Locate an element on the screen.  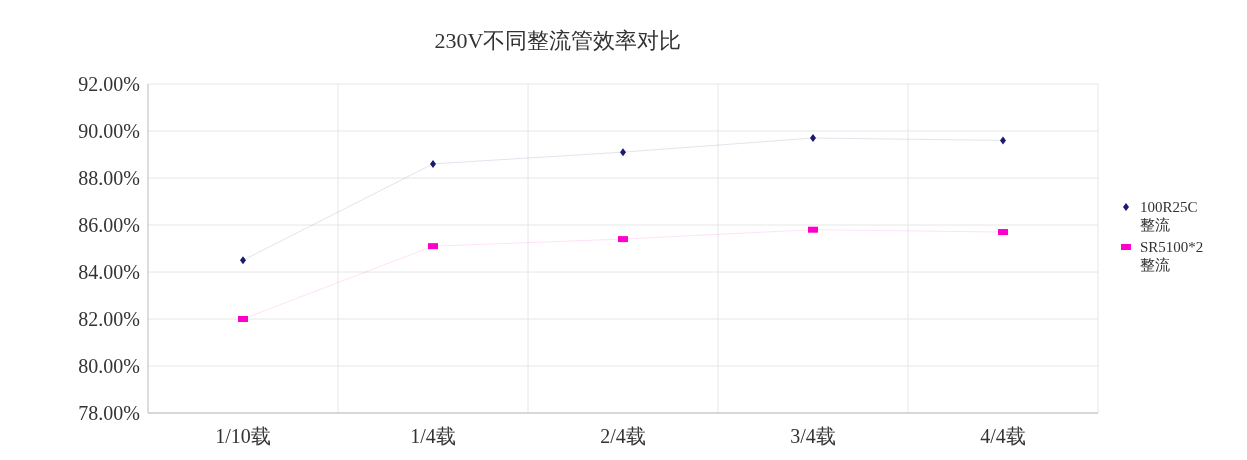
x-tick-label: 2/4载 is located at coordinates (623, 436).